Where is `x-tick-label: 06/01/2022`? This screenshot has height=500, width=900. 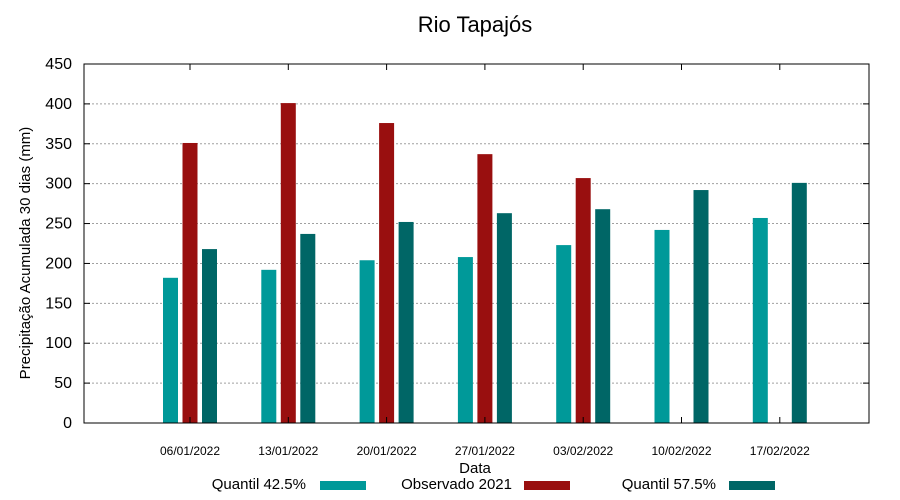 x-tick-label: 06/01/2022 is located at coordinates (190, 451).